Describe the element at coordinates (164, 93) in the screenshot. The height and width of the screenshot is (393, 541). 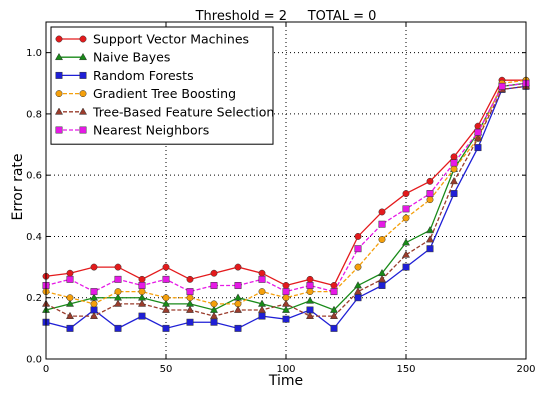
I see `legend-label: Gradient Tree Boosting` at that location.